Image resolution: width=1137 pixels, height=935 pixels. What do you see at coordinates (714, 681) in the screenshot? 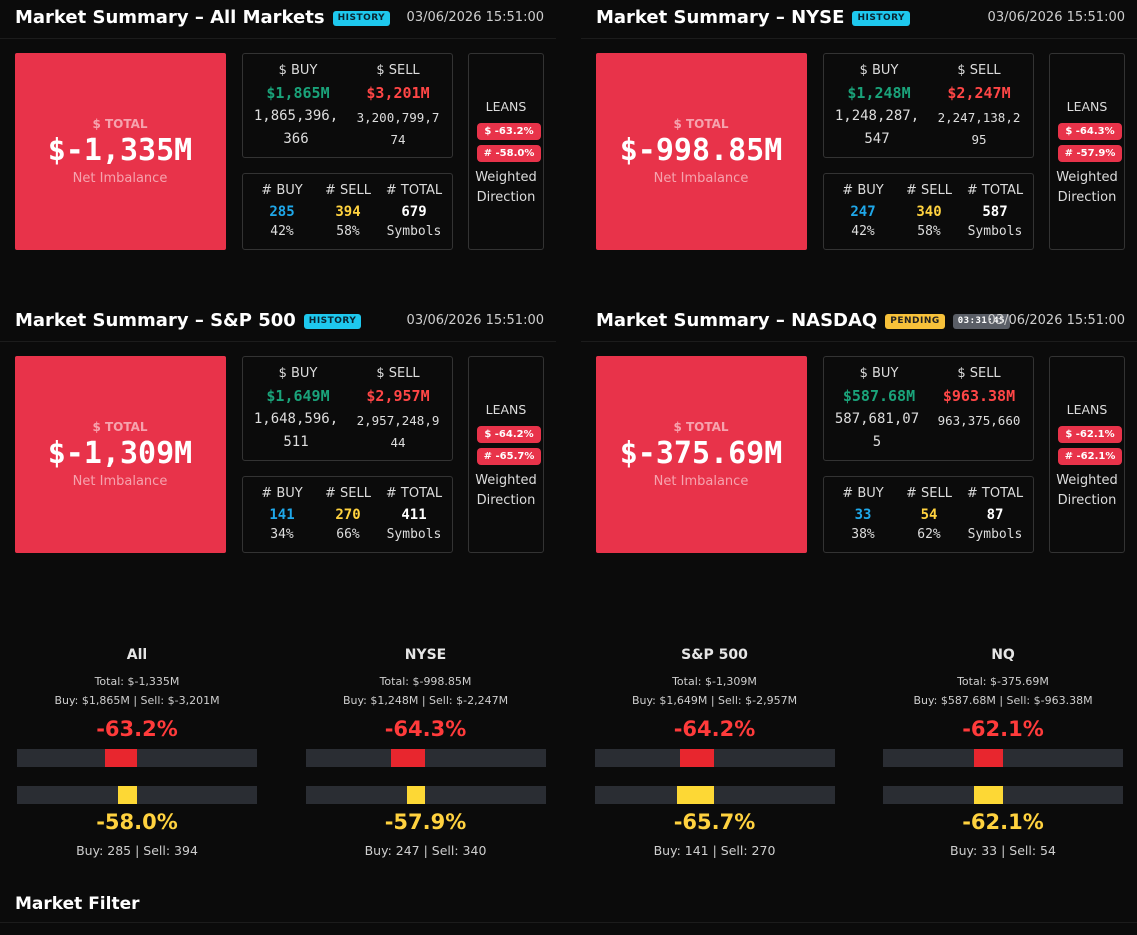
I see `summary-total: Total: $-1,309M` at bounding box center [714, 681].